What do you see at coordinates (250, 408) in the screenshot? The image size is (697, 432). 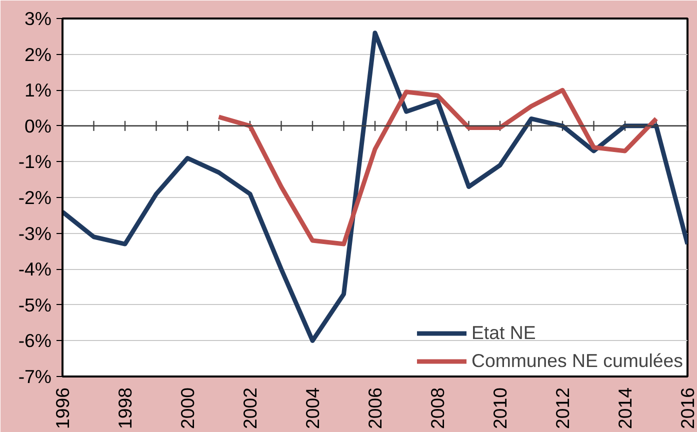 I see `x-tick-label: 2002` at bounding box center [250, 408].